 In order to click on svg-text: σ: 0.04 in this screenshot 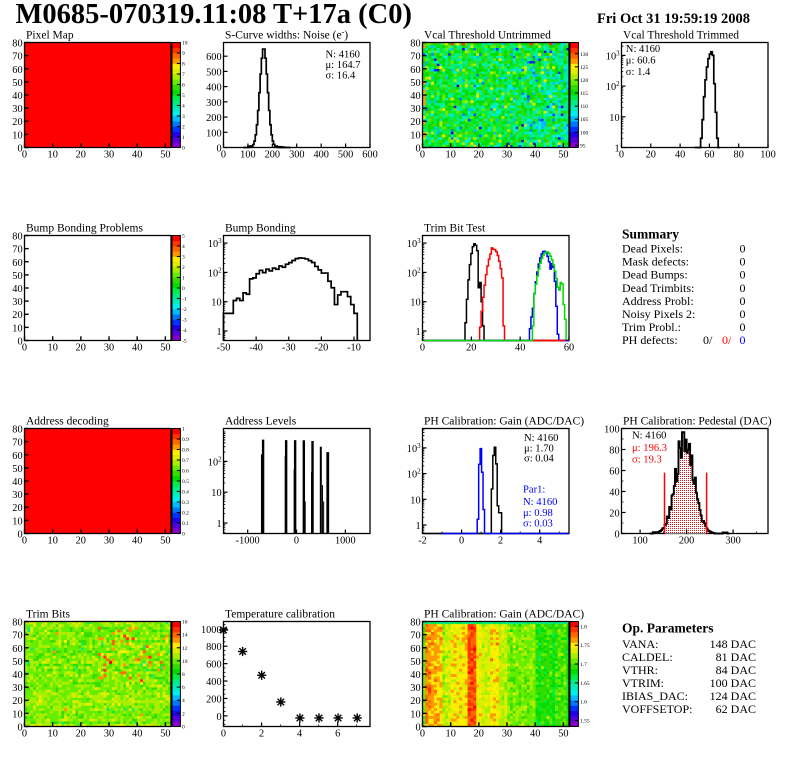, I will do `click(539, 459)`.